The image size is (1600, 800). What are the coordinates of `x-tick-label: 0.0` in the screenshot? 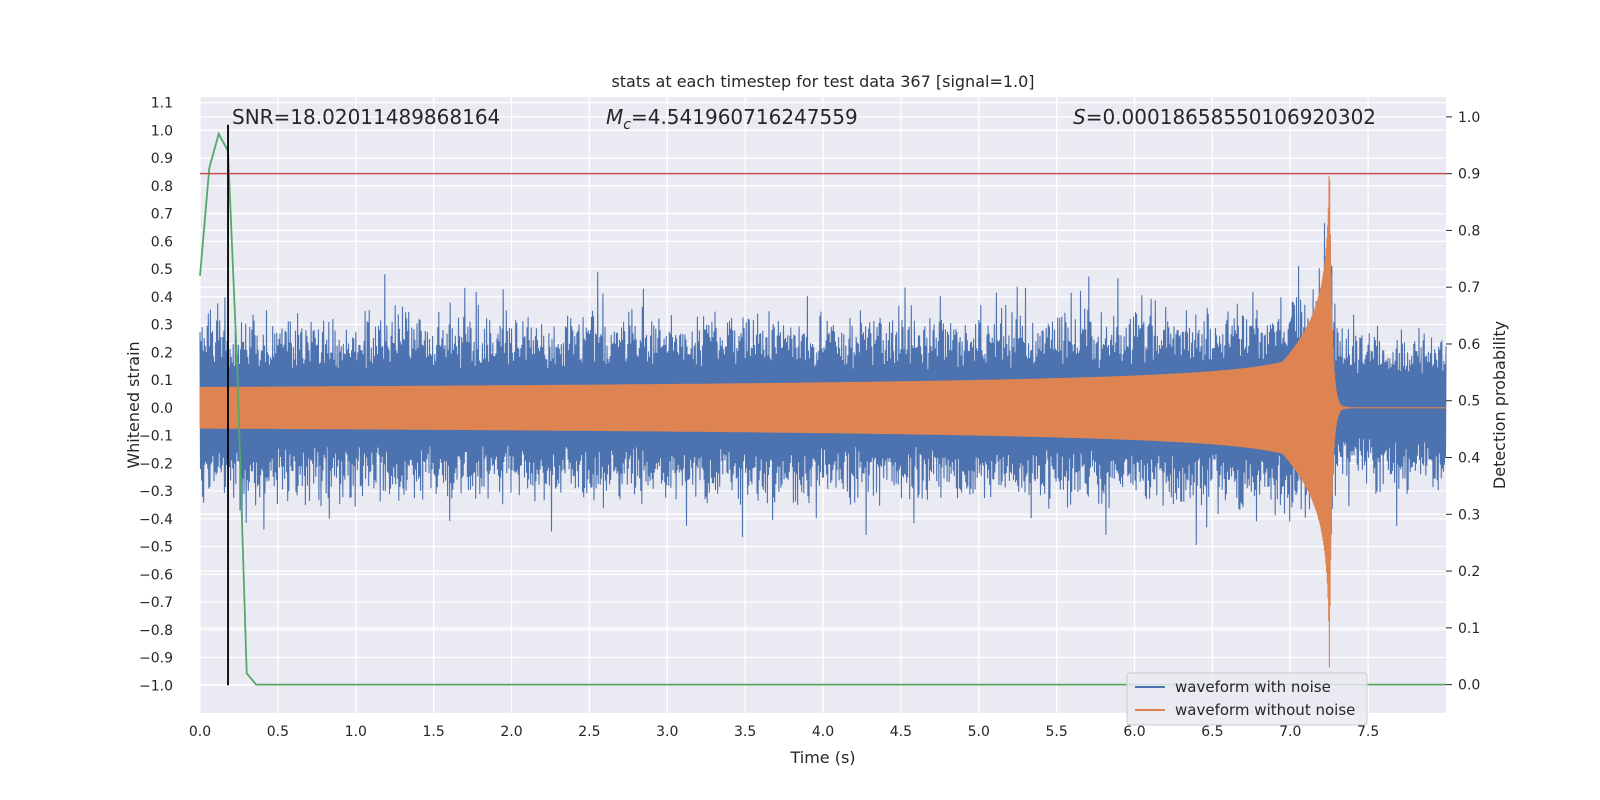 It's located at (200, 732).